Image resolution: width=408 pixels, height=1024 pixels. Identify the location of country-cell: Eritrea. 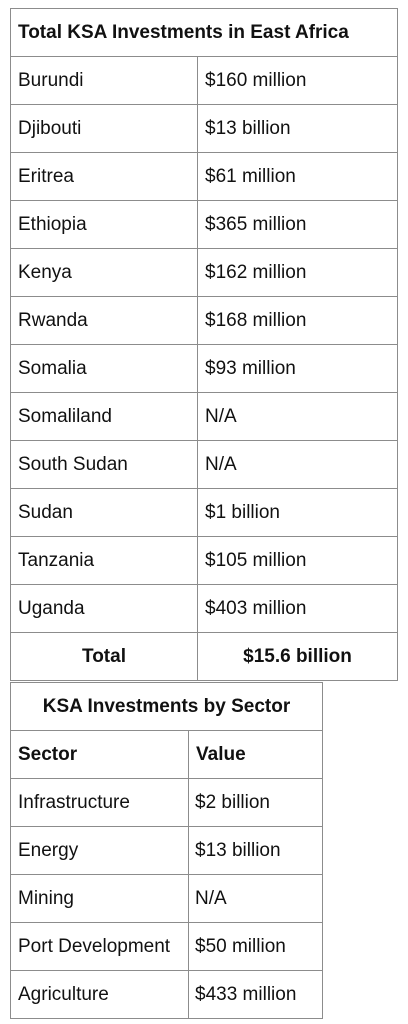
(104, 176).